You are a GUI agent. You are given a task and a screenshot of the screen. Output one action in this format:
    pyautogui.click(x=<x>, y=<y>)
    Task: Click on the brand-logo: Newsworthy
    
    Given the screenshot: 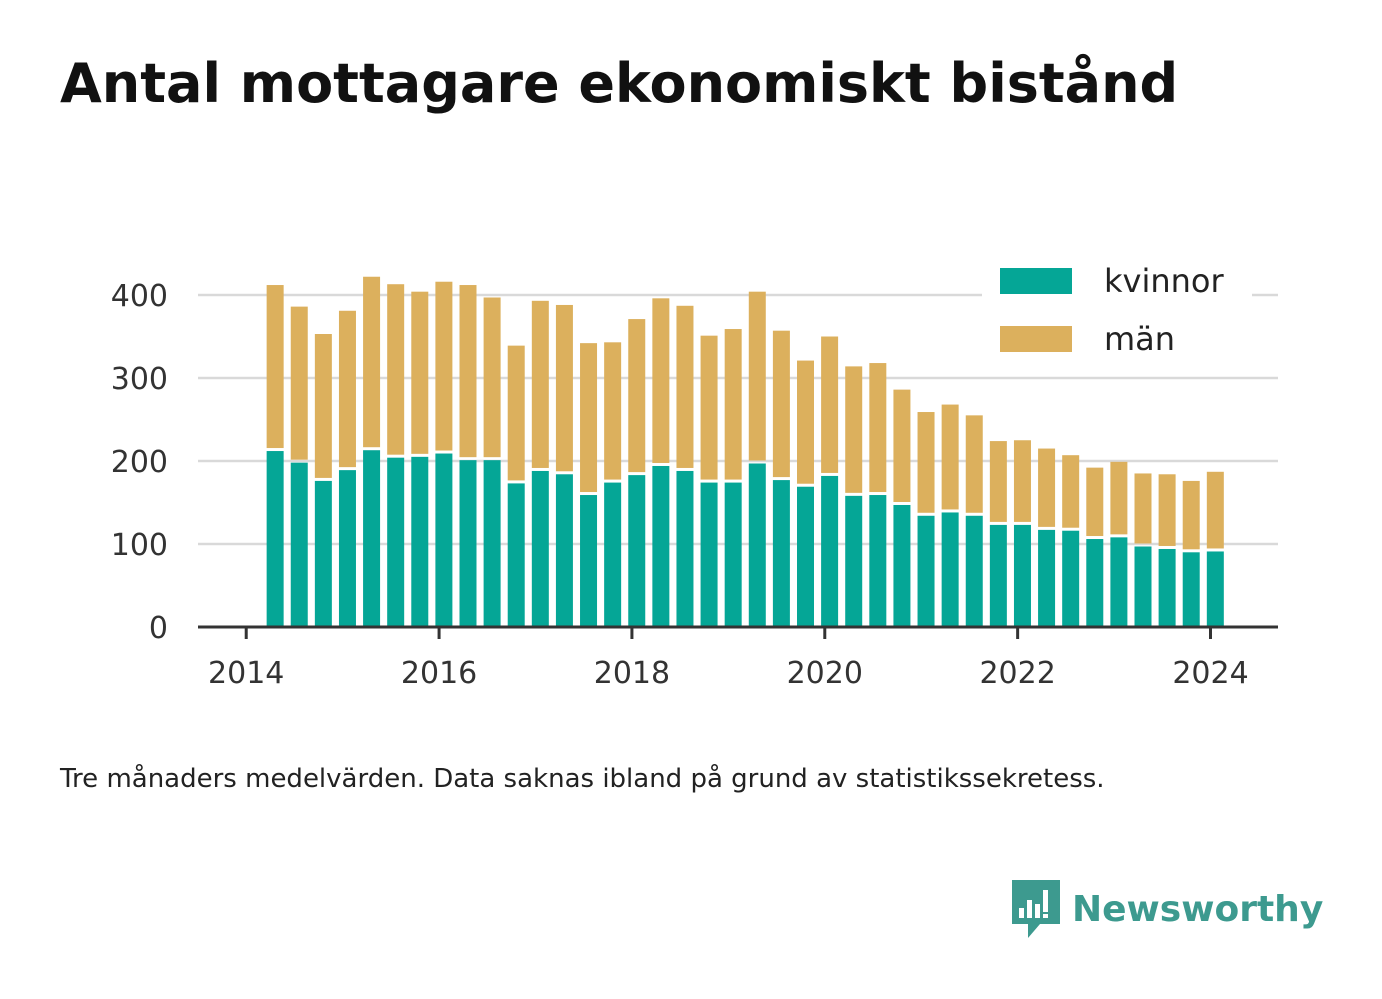 What is the action you would take?
    pyautogui.click(x=1166, y=909)
    